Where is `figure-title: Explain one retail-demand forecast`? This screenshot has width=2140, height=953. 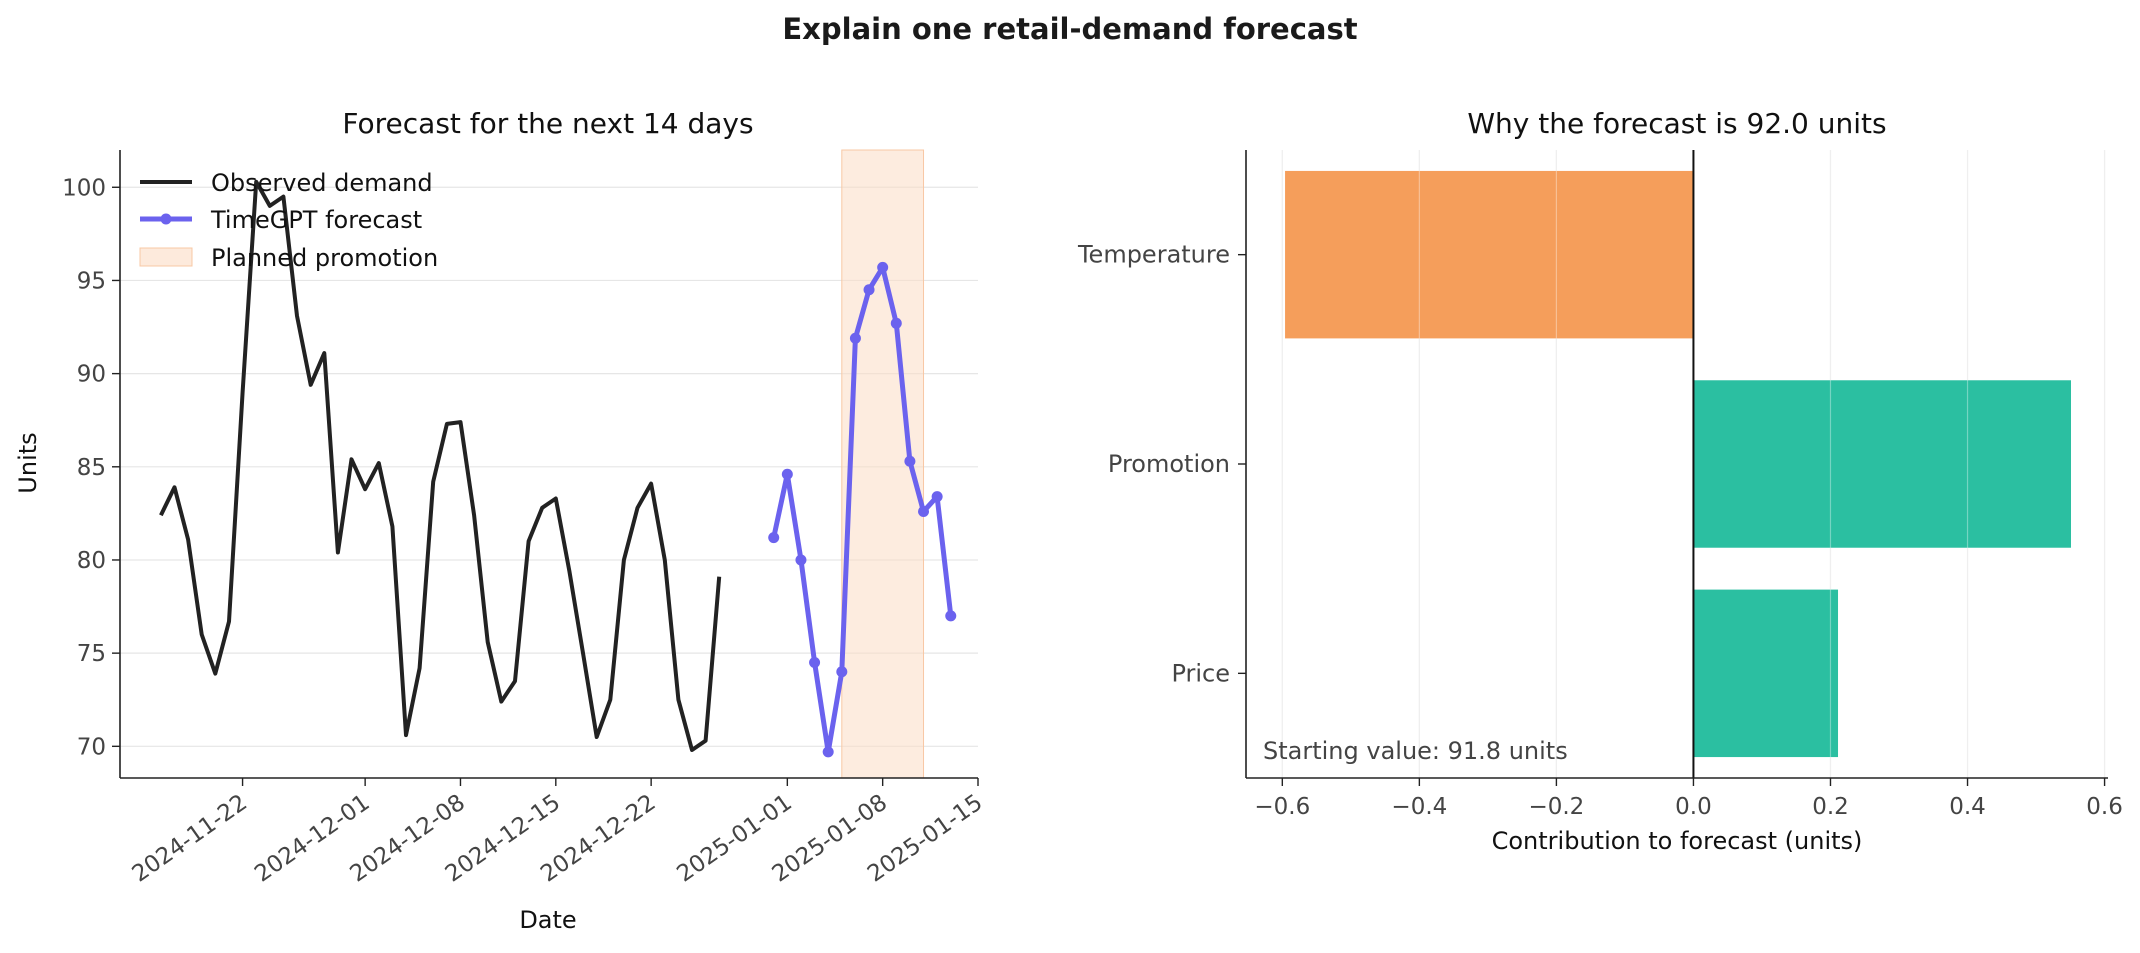 figure-title: Explain one retail-demand forecast is located at coordinates (1070, 29).